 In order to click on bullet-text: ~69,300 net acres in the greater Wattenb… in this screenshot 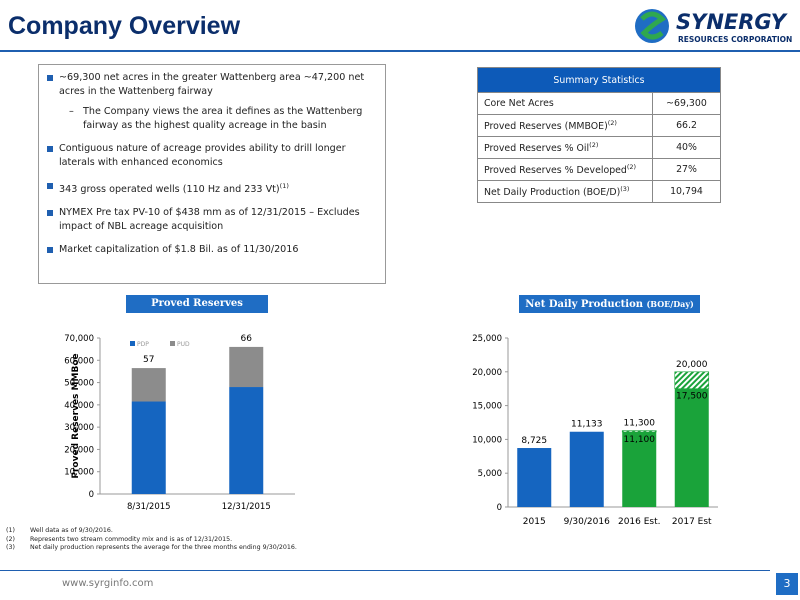, I will do `click(212, 84)`.